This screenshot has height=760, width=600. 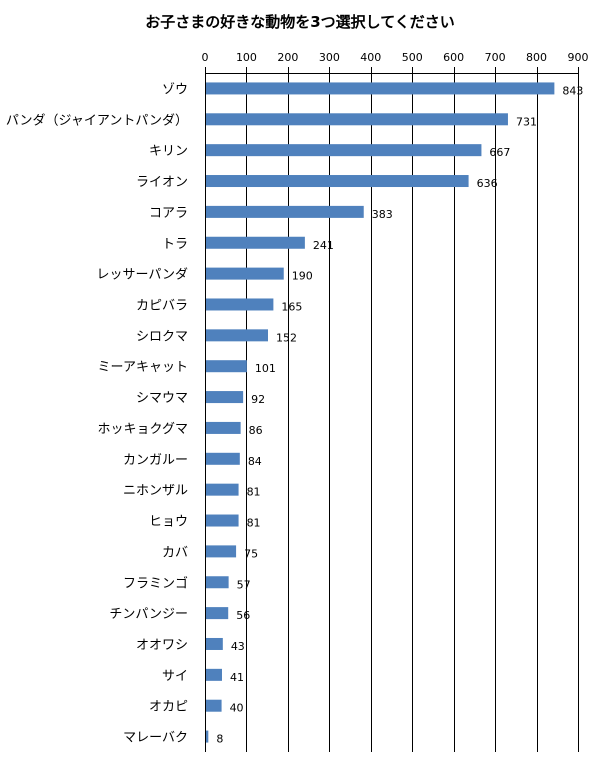 What do you see at coordinates (255, 461) in the screenshot?
I see `data-label: 84` at bounding box center [255, 461].